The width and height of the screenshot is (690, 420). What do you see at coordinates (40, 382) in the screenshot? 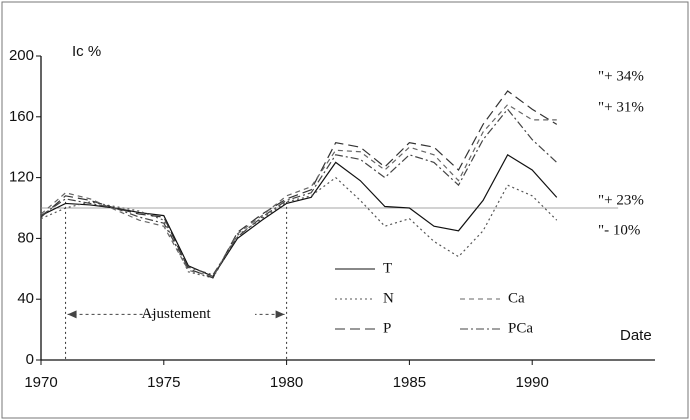
I see `x-tick-label: 1970` at bounding box center [40, 382].